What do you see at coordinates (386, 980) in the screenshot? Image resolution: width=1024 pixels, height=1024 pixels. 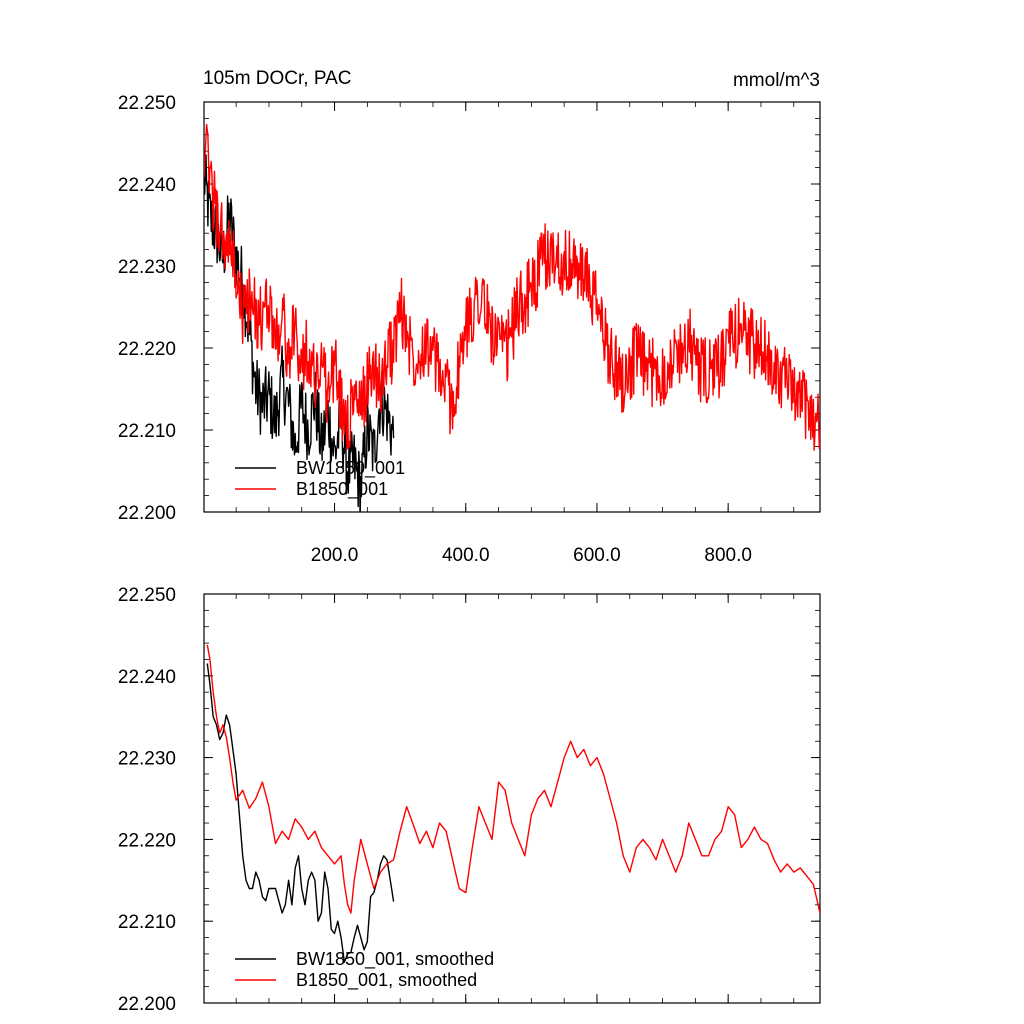 I see `legend-label: B1850_001, smoothed` at bounding box center [386, 980].